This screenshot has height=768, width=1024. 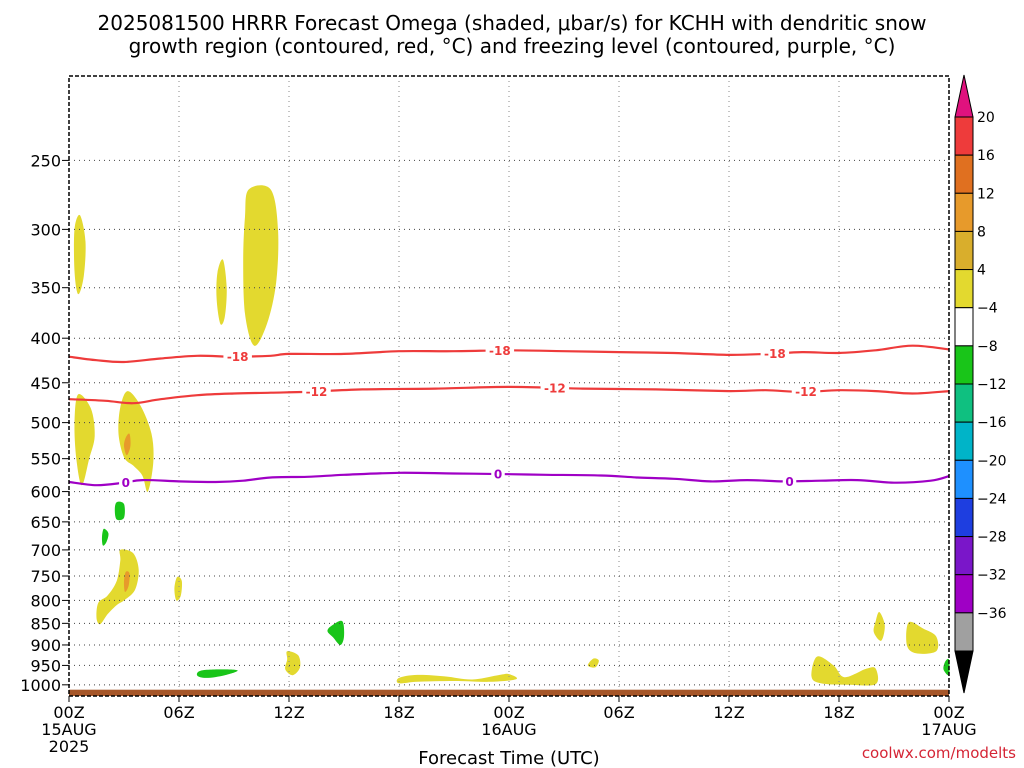 I want to click on y-tick-label: 950, so click(x=45, y=665).